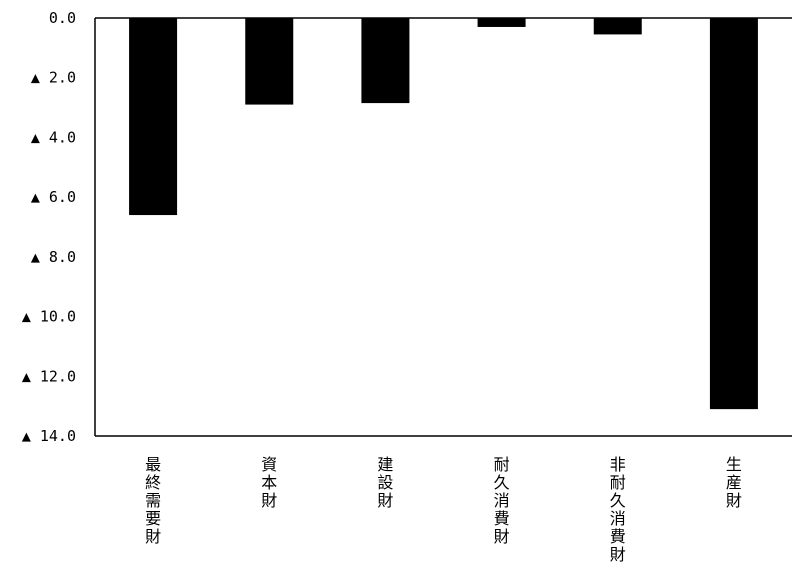  I want to click on y-tick-label: ▲ 10.0, so click(49, 317).